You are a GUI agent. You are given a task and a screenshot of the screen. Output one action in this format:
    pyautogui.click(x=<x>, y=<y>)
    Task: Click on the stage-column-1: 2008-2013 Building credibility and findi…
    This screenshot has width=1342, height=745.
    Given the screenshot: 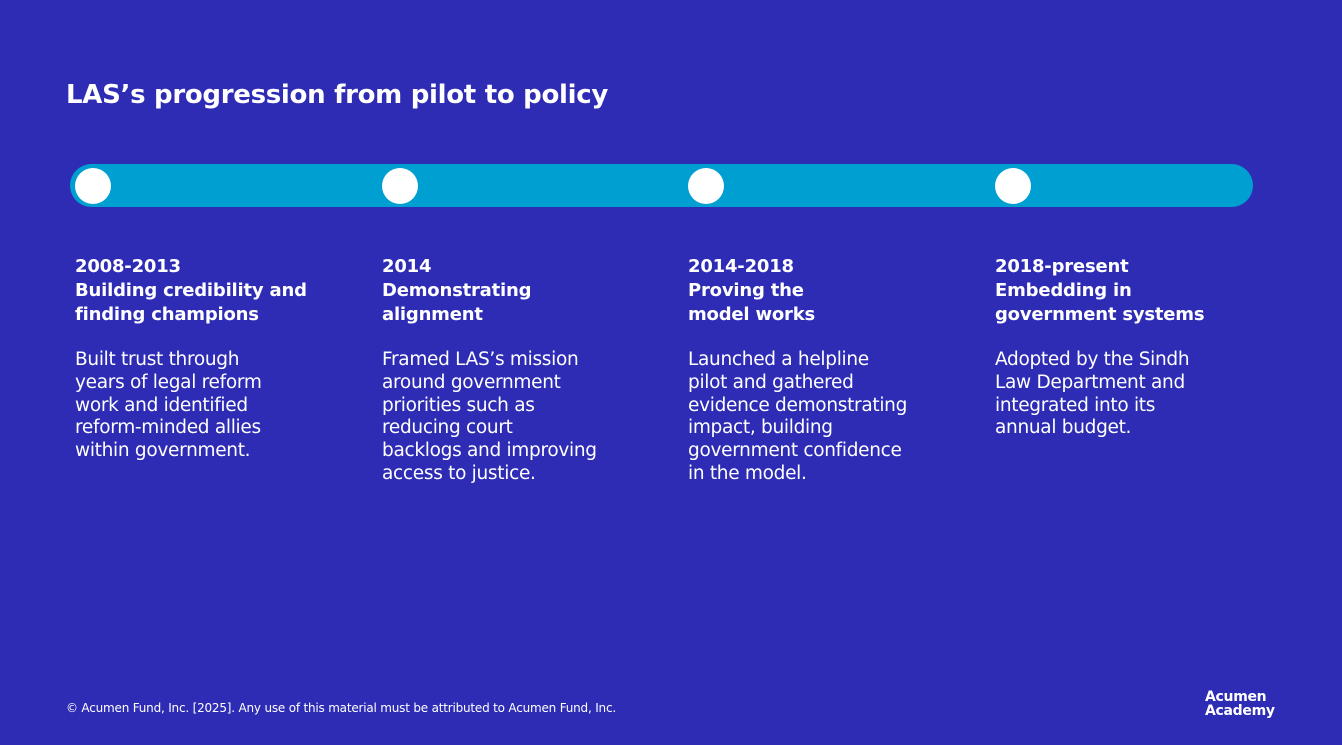 What is the action you would take?
    pyautogui.click(x=205, y=359)
    